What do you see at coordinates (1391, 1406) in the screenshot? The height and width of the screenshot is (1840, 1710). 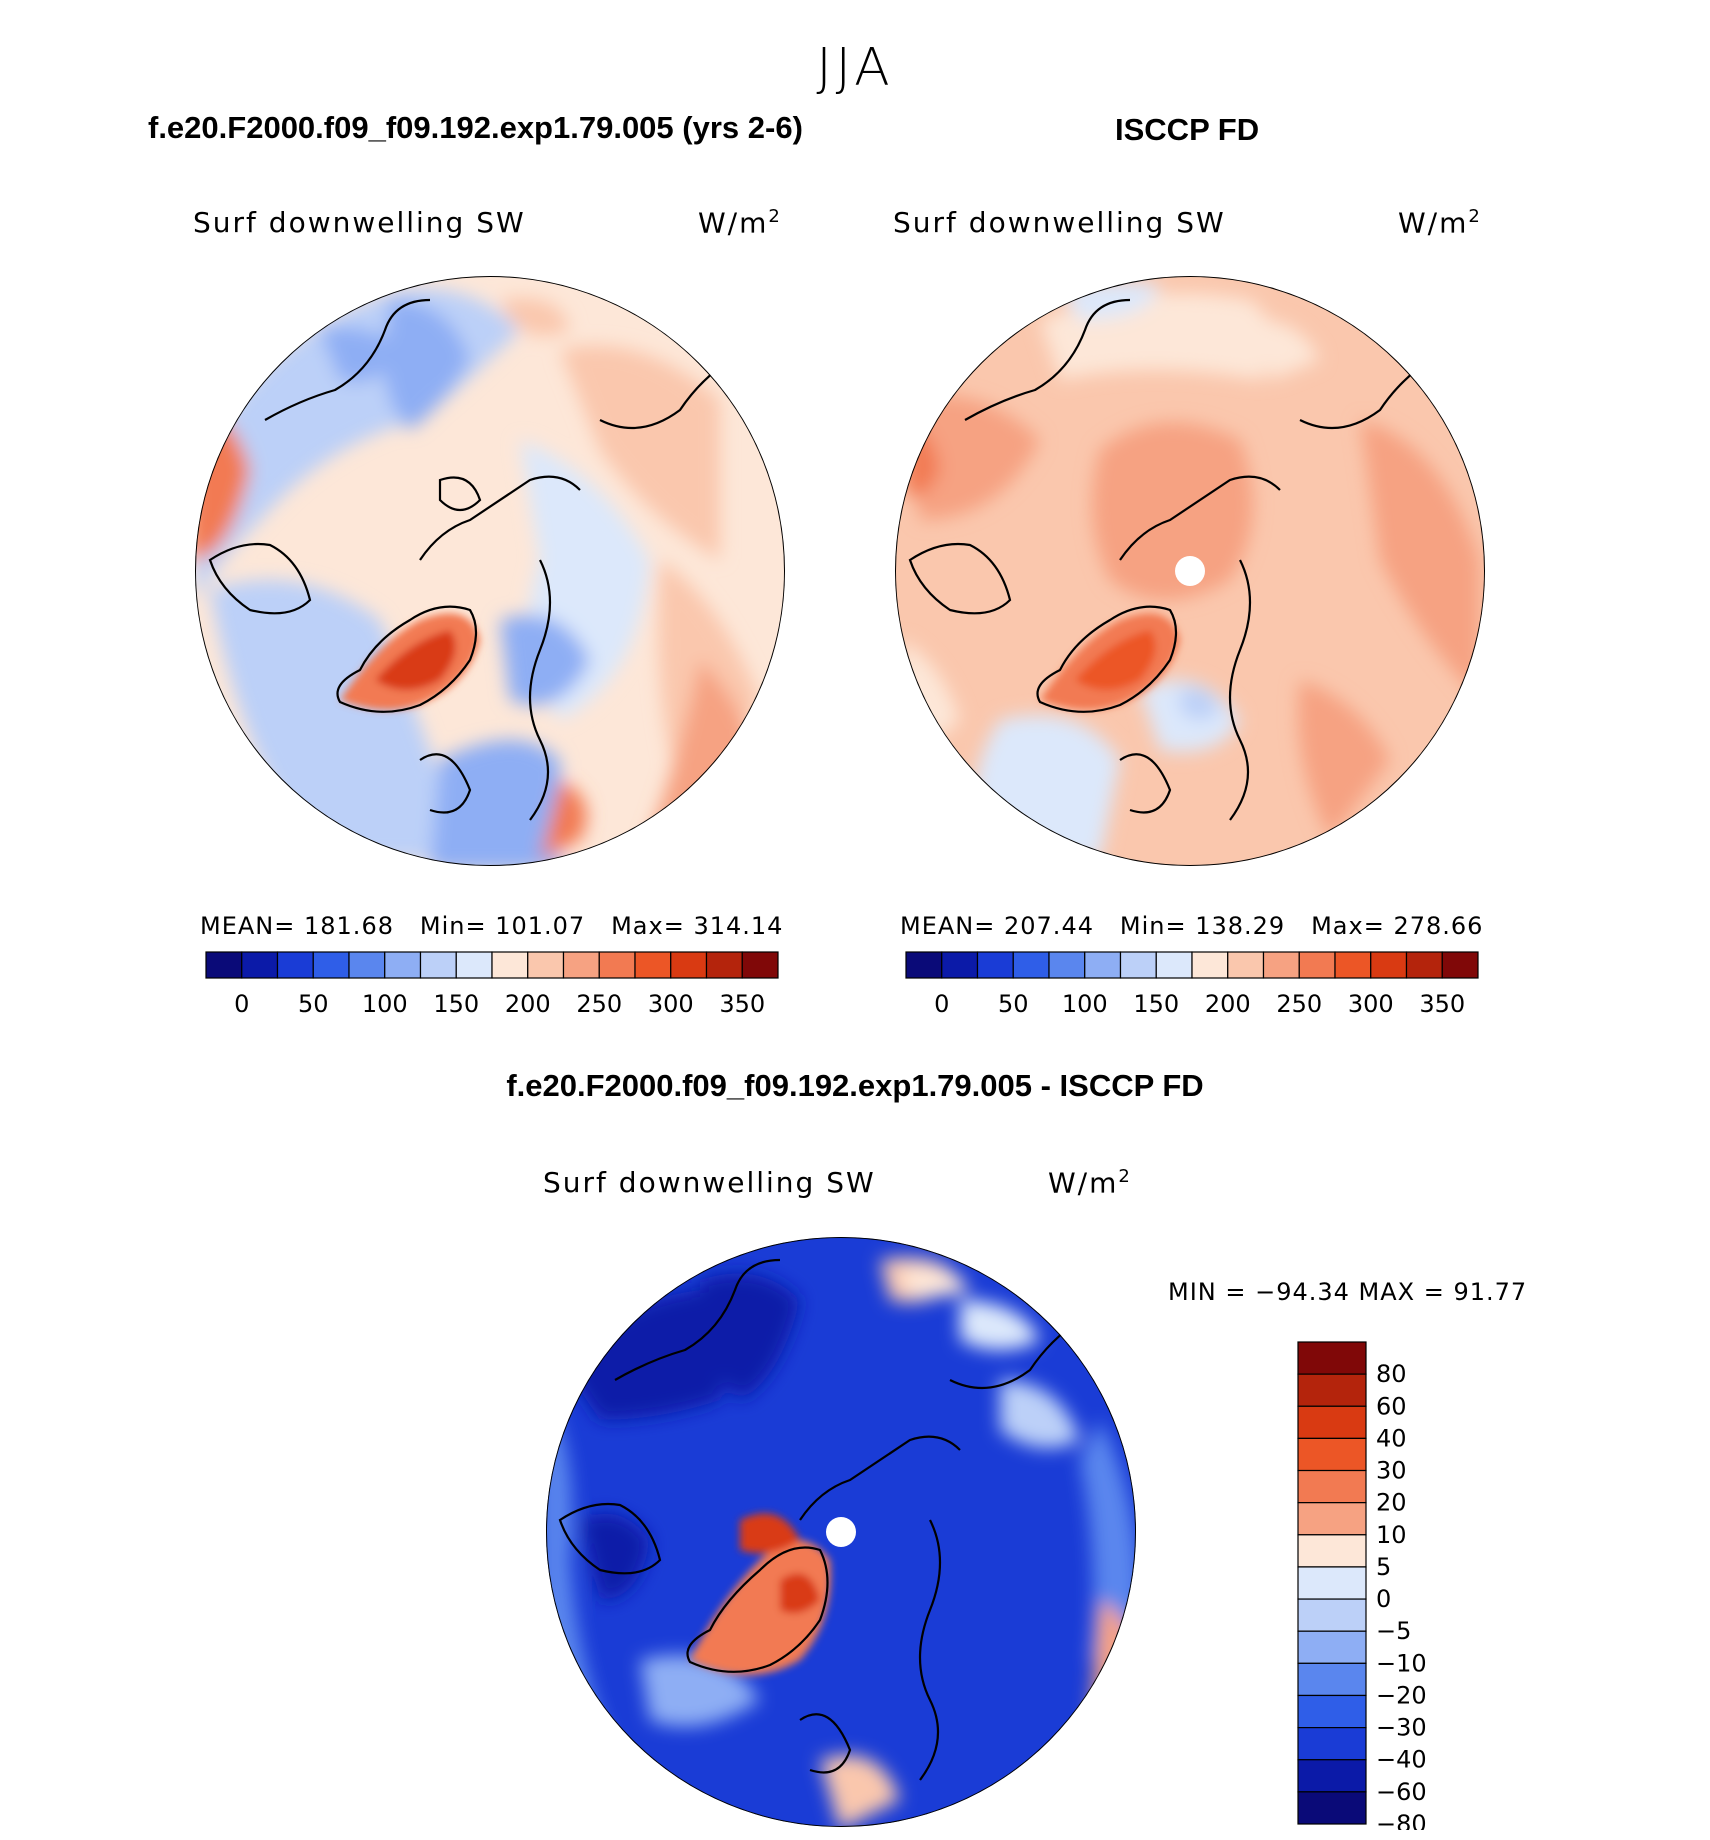 I see `diff-colorbar-tick-label: 60` at bounding box center [1391, 1406].